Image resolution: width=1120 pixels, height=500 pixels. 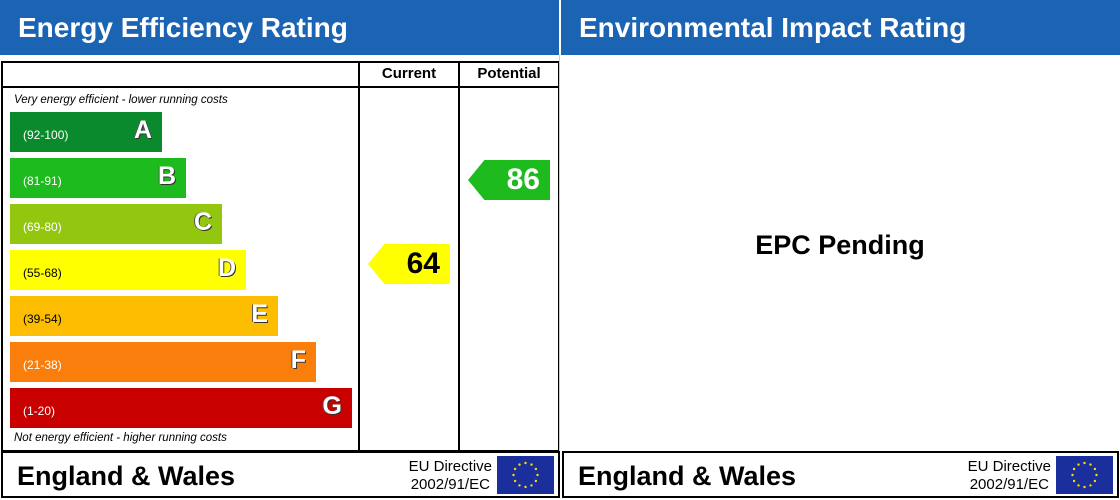 I want to click on current-rating-arrow: 64, so click(x=409, y=264).